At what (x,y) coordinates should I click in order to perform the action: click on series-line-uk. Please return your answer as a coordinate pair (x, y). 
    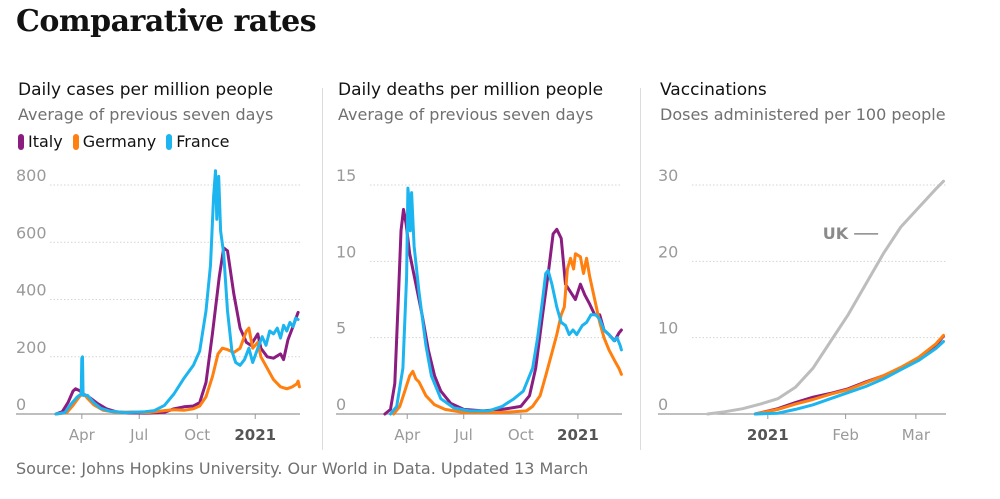
    Looking at the image, I should click on (825, 297).